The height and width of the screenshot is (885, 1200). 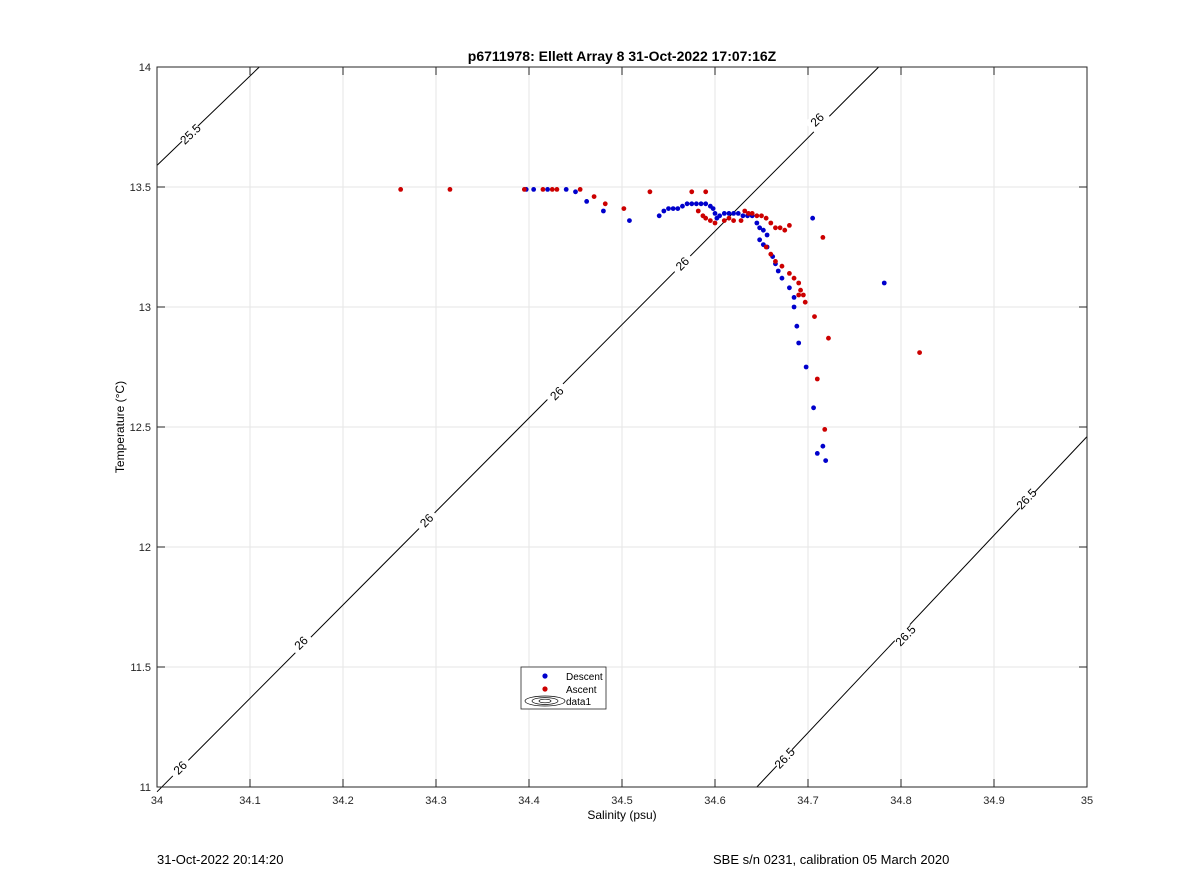 I want to click on y-tick-label: 12, so click(x=145, y=548).